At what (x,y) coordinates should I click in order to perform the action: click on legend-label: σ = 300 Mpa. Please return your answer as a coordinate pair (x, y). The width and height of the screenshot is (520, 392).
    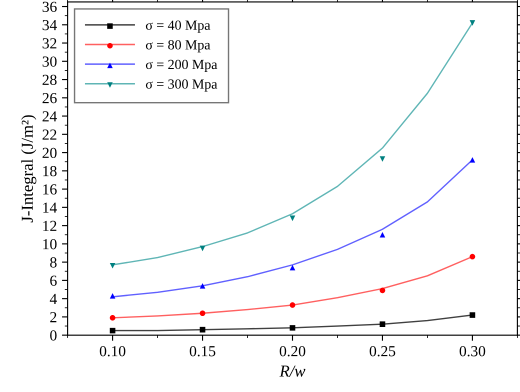
    Looking at the image, I should click on (182, 85).